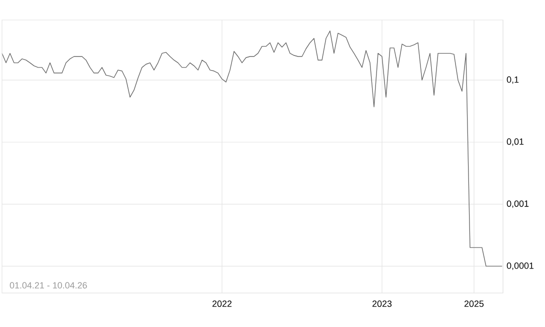  What do you see at coordinates (222, 303) in the screenshot?
I see `x-tick-label: 2022` at bounding box center [222, 303].